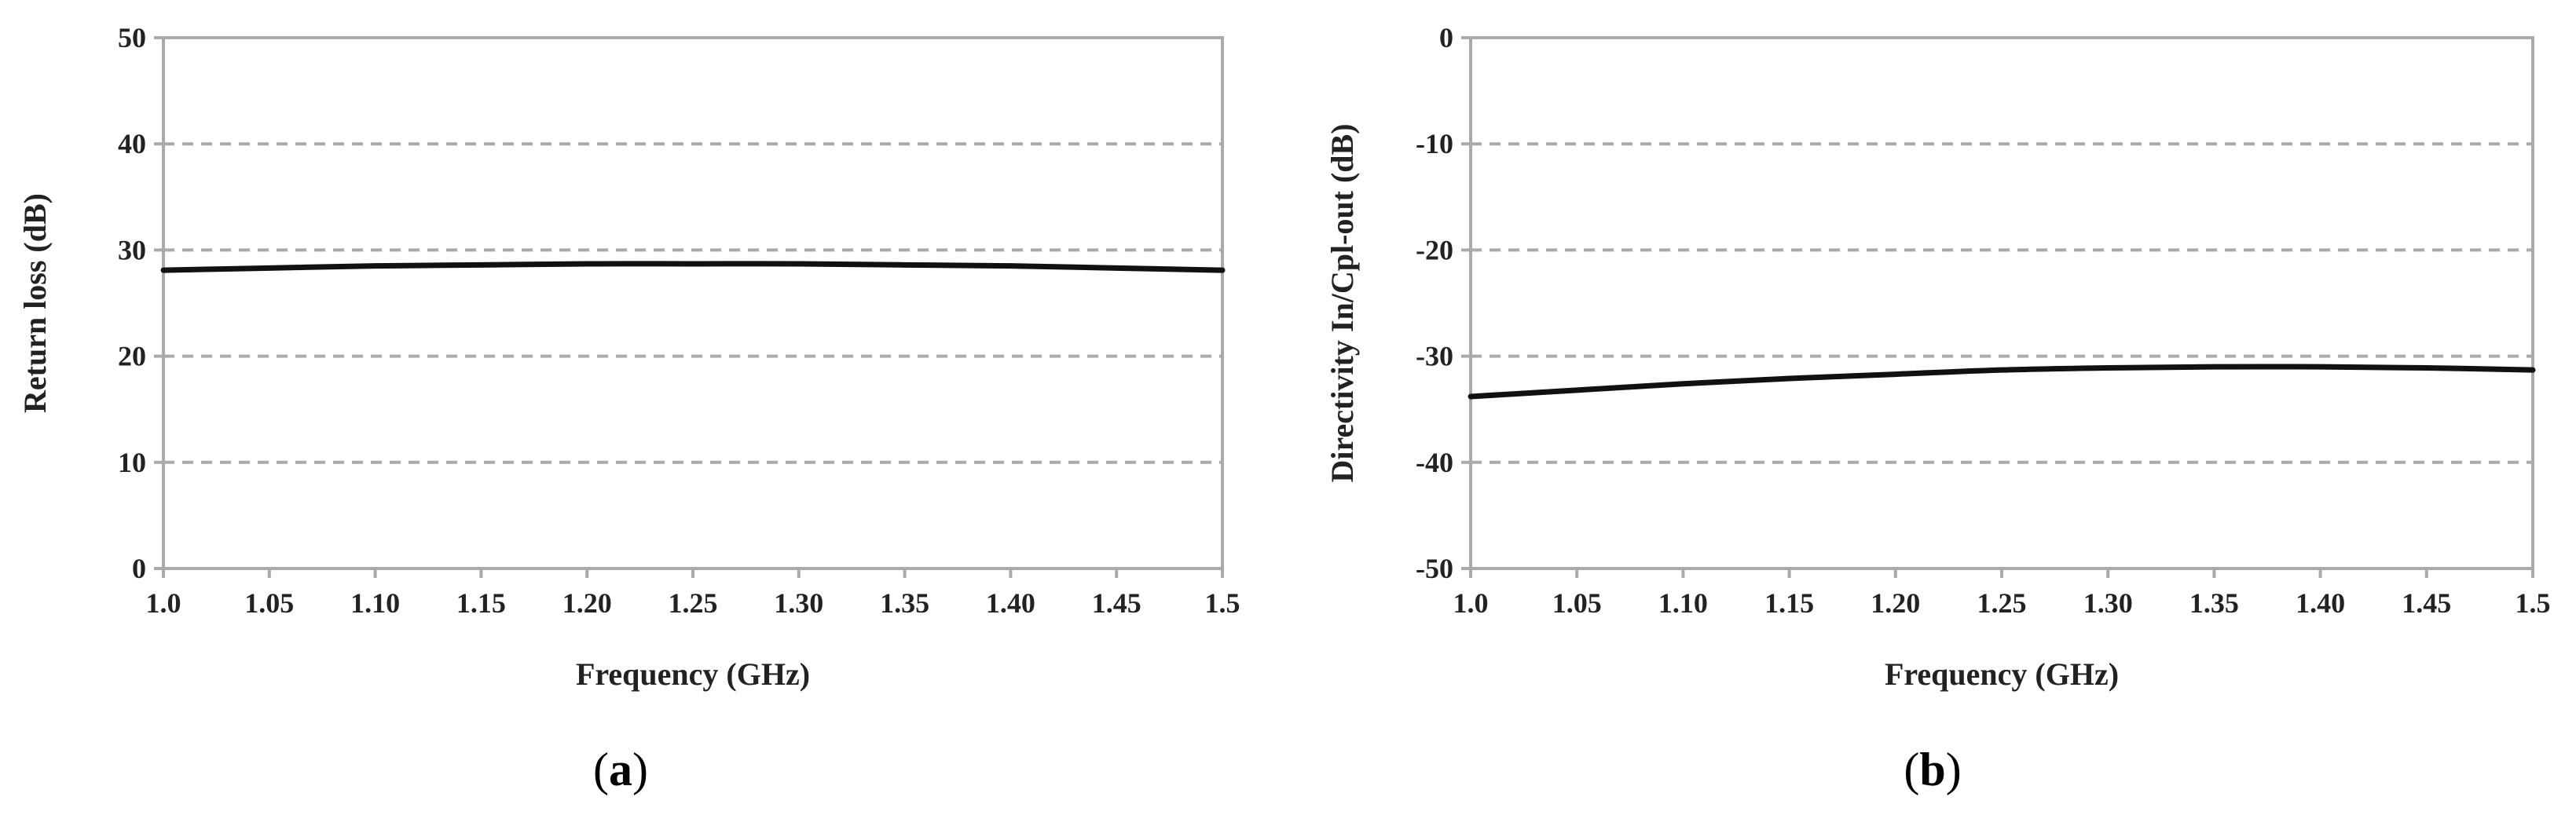  I want to click on y-tick-label: 30, so click(132, 249).